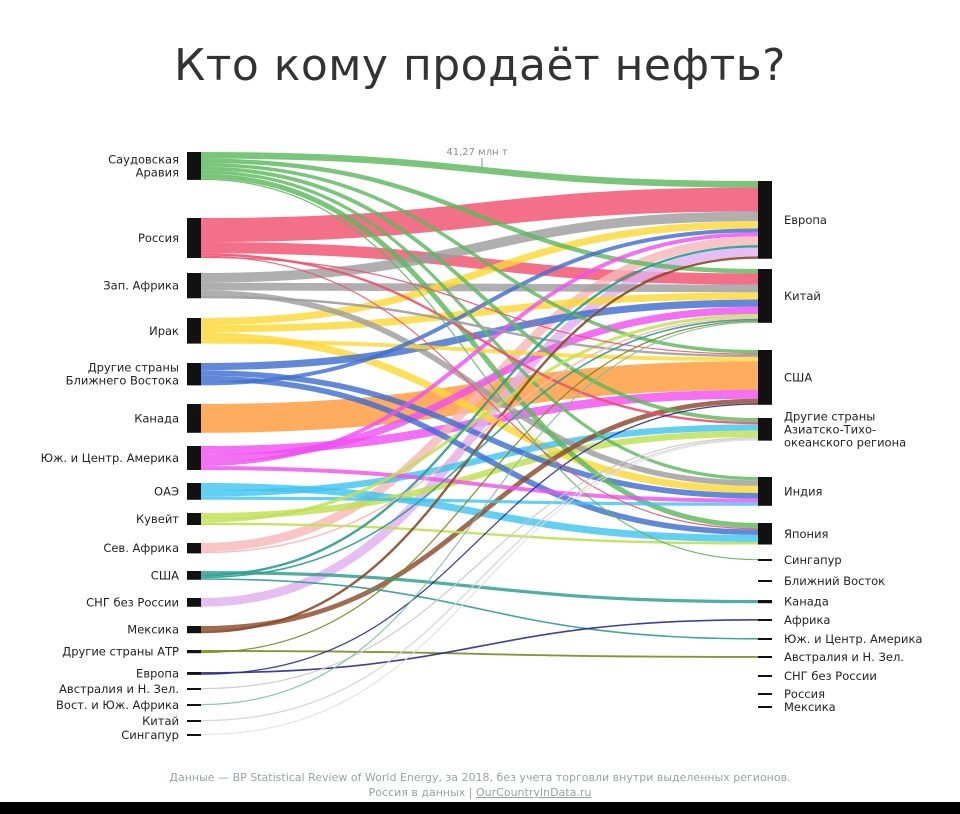 The height and width of the screenshot is (814, 960). What do you see at coordinates (194, 721) in the screenshot?
I see `source-node-китай` at bounding box center [194, 721].